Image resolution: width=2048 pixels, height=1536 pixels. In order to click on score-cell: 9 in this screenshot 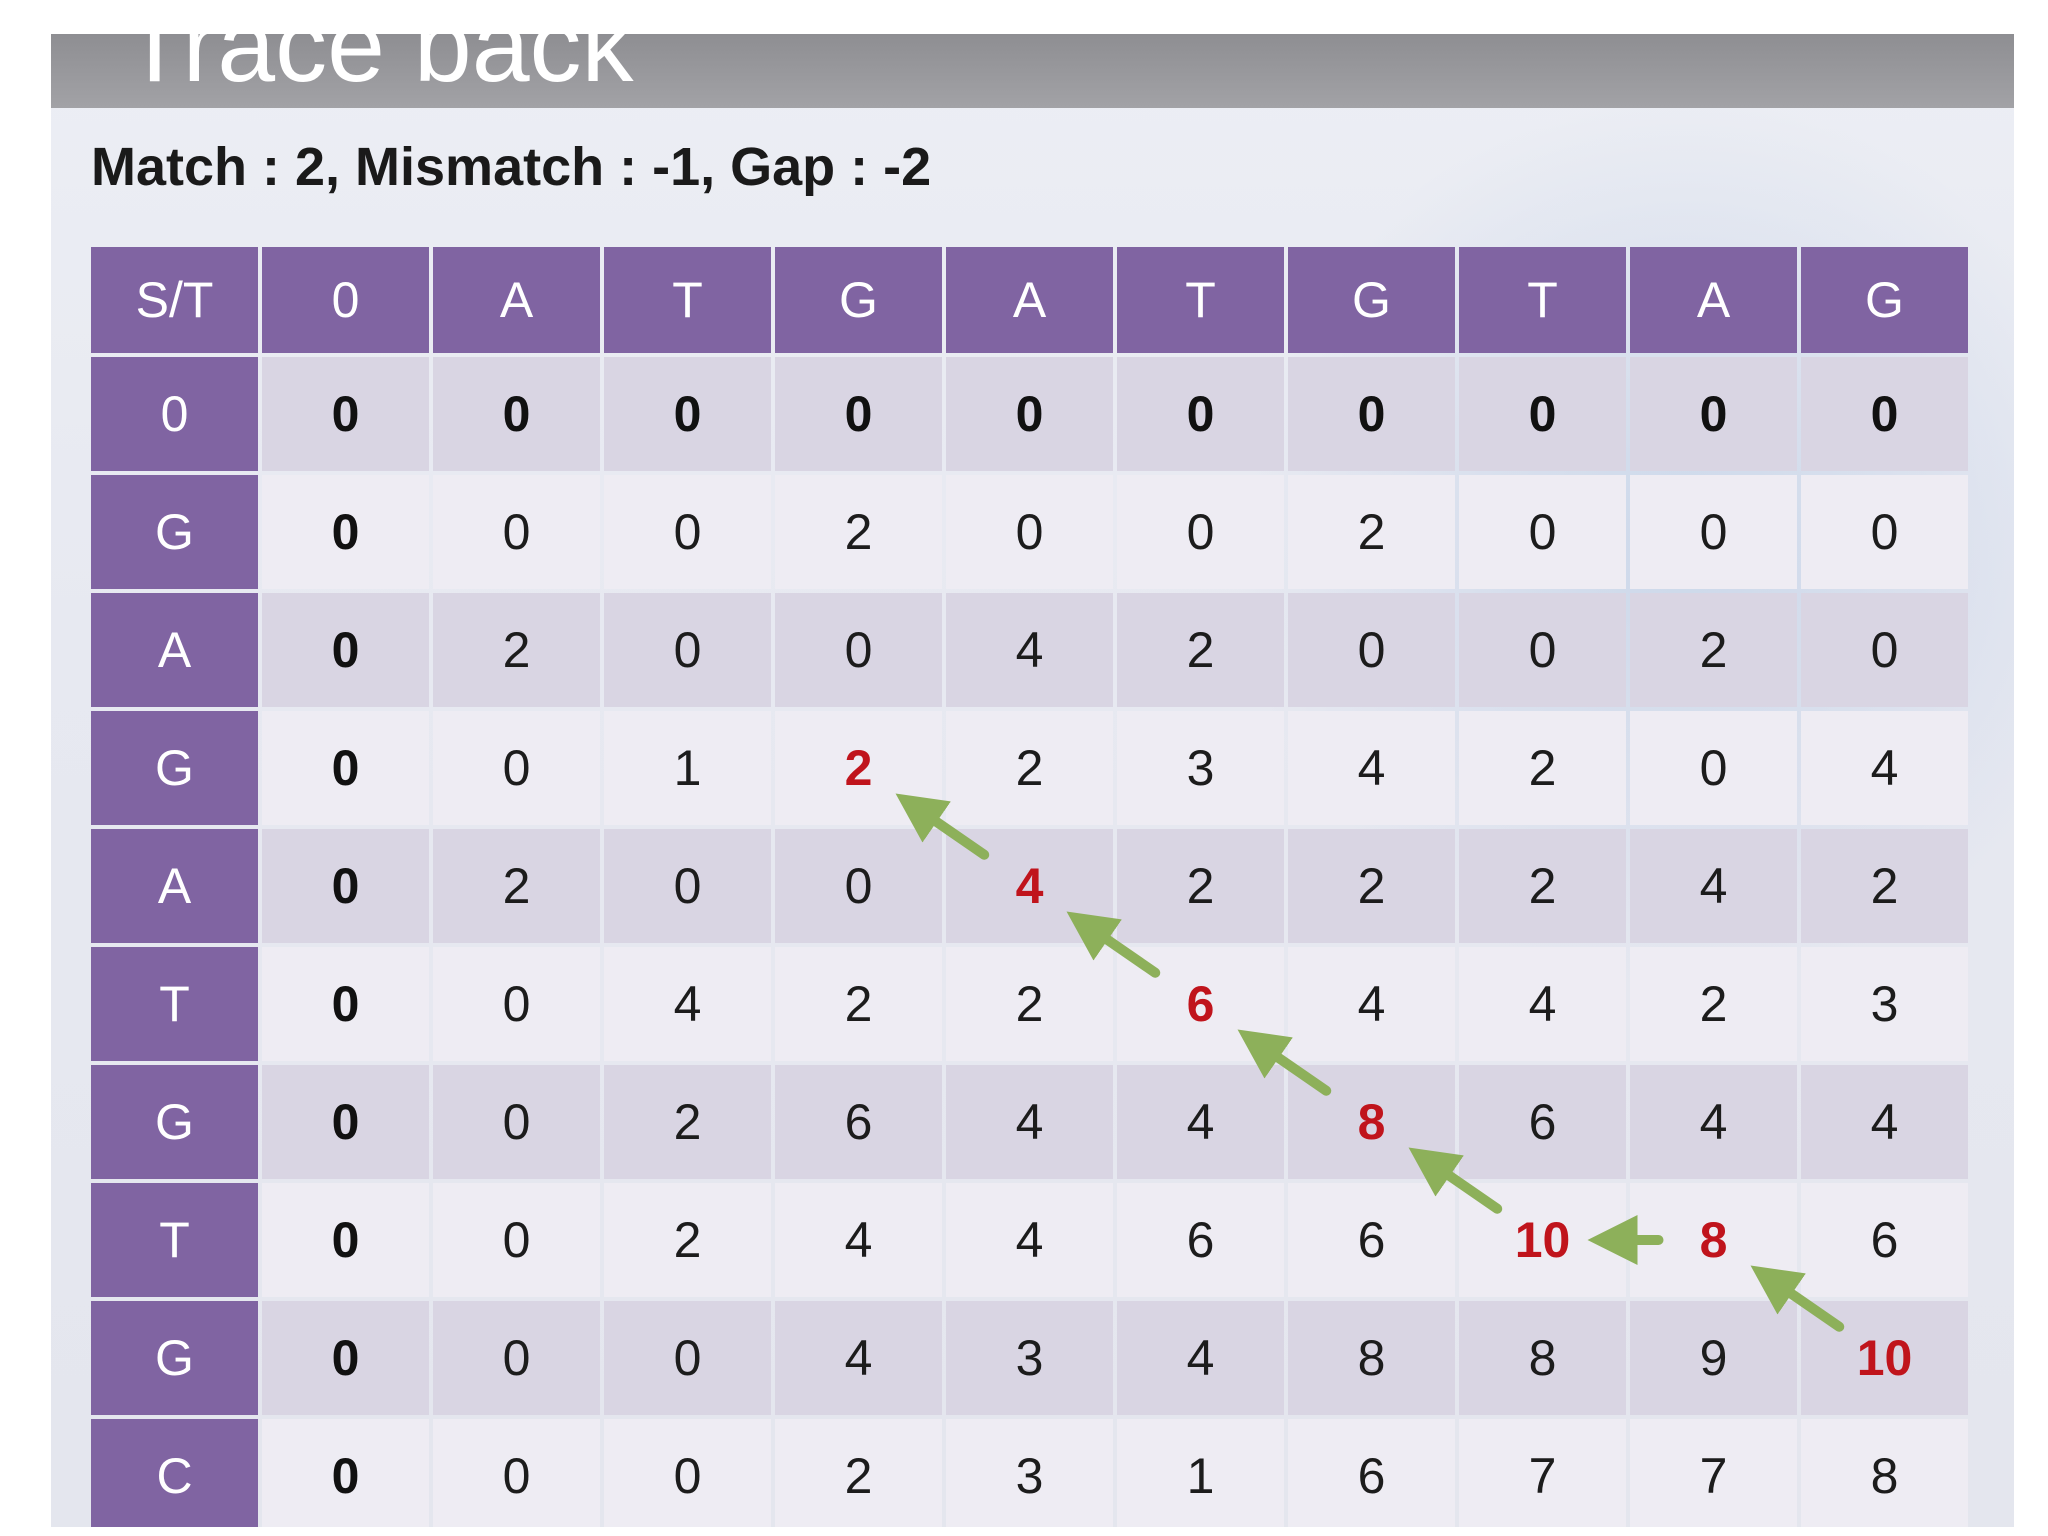, I will do `click(1713, 1358)`.